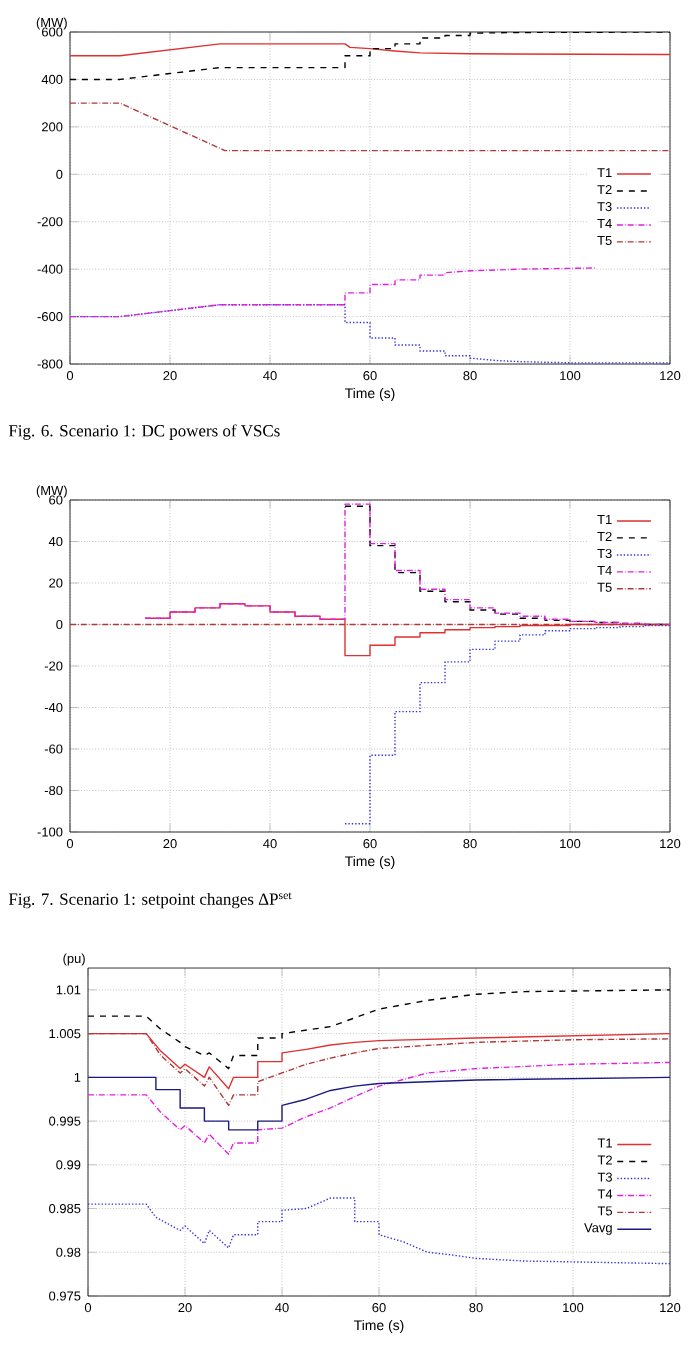  Describe the element at coordinates (144, 432) in the screenshot. I see `caption: Fig. 6. Scenario 1: DC powers of VSCs` at that location.